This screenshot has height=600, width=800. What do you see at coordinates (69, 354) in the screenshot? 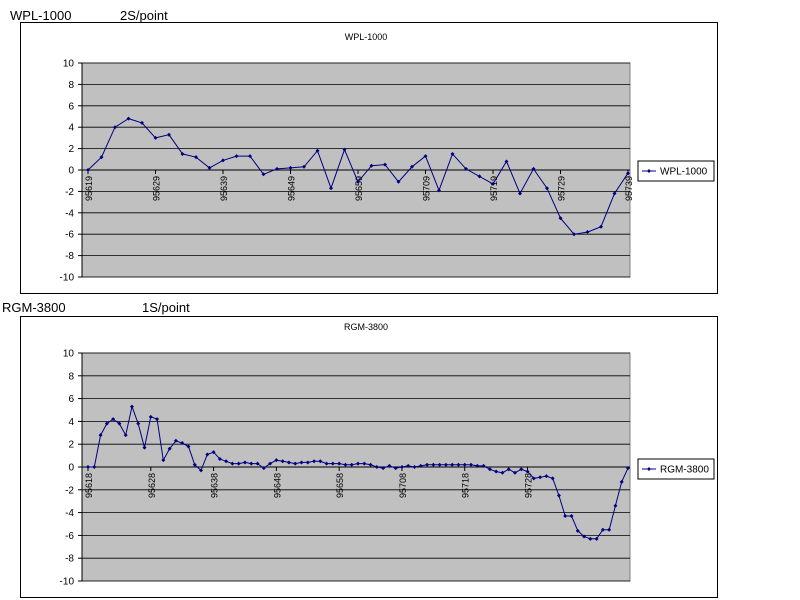
I see `y-tick-label-2: 10` at bounding box center [69, 354].